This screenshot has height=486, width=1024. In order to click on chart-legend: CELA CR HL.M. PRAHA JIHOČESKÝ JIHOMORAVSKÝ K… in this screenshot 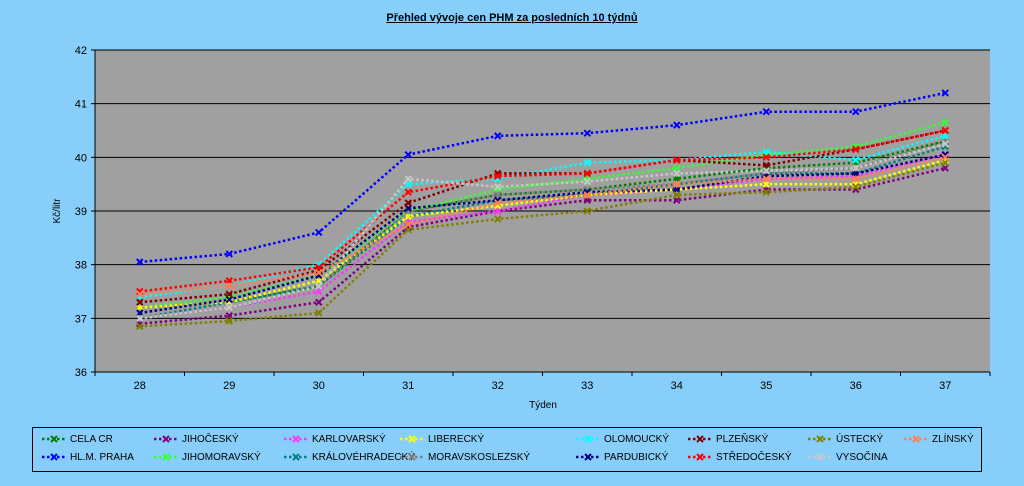, I will do `click(507, 449)`.